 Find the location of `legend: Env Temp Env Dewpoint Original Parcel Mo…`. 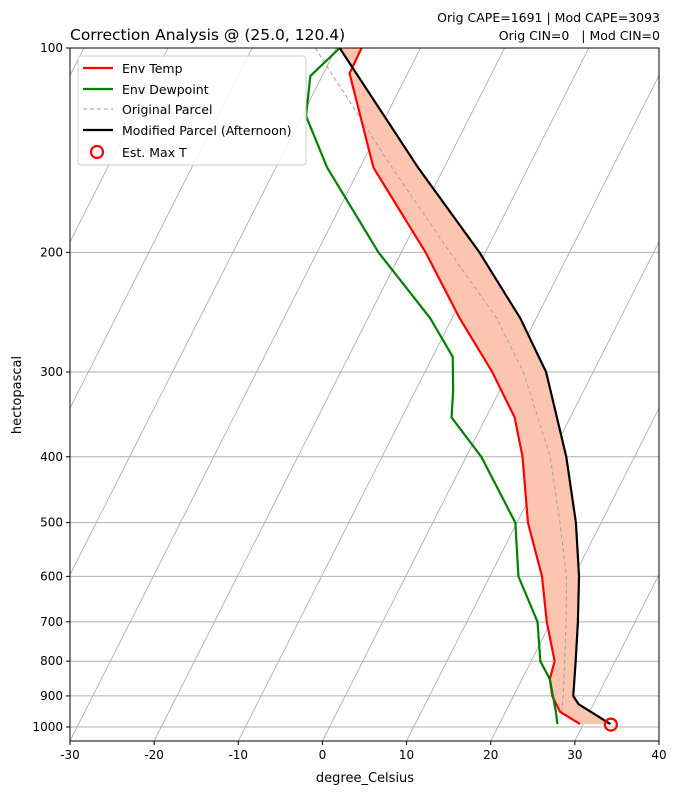

legend: Env Temp Env Dewpoint Original Parcel Mo… is located at coordinates (192, 110).